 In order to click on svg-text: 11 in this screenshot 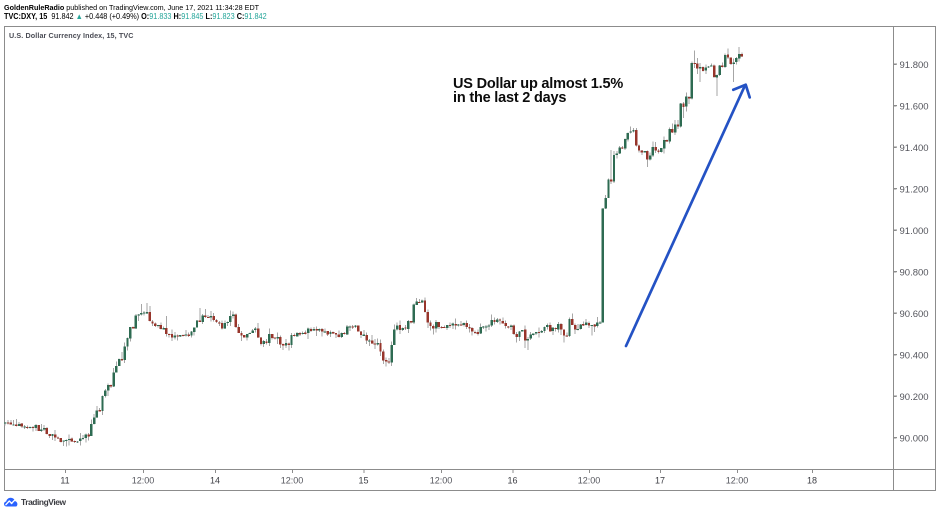, I will do `click(64, 481)`.